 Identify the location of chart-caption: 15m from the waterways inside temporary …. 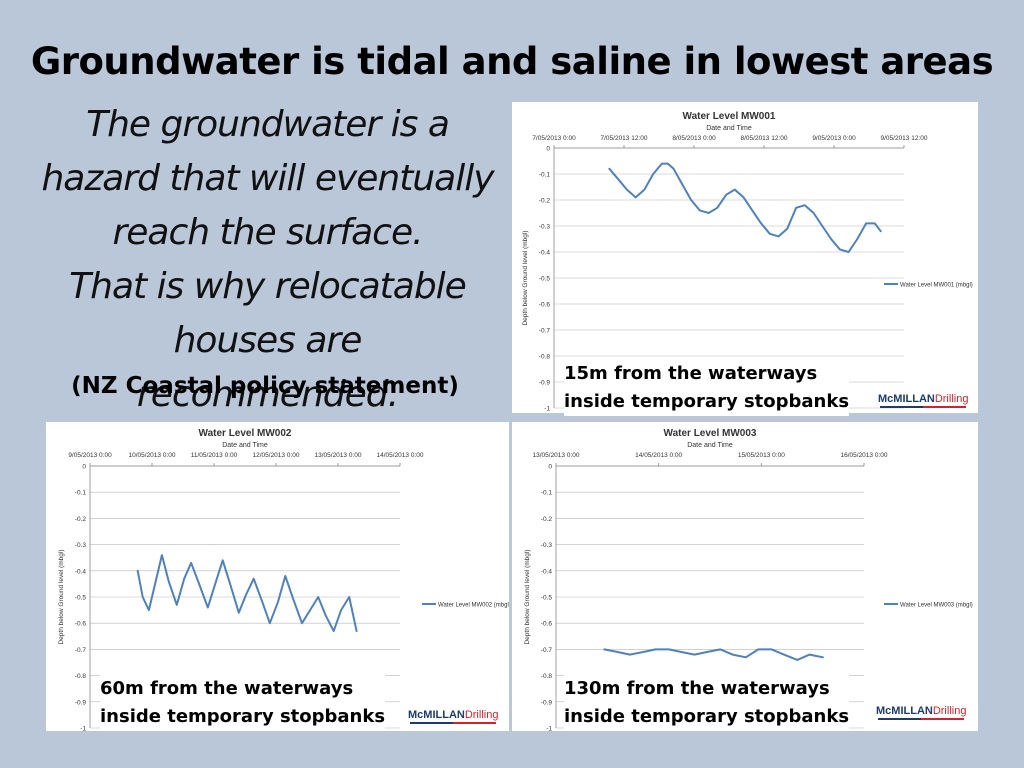
(707, 388).